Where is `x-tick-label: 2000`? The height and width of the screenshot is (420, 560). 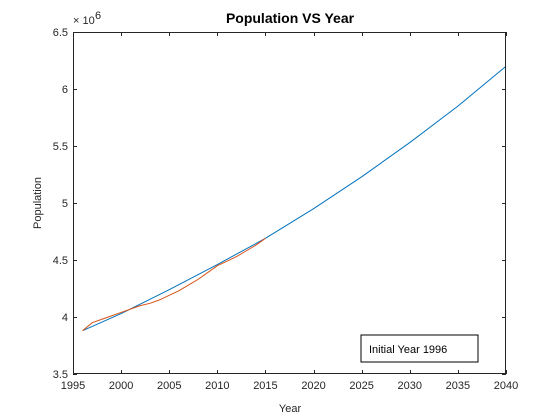
x-tick-label: 2000 is located at coordinates (121, 386).